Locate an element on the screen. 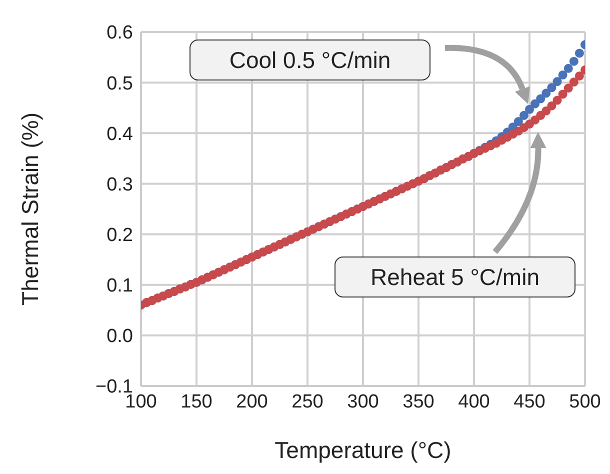  x-tick-label: 400 is located at coordinates (474, 401).